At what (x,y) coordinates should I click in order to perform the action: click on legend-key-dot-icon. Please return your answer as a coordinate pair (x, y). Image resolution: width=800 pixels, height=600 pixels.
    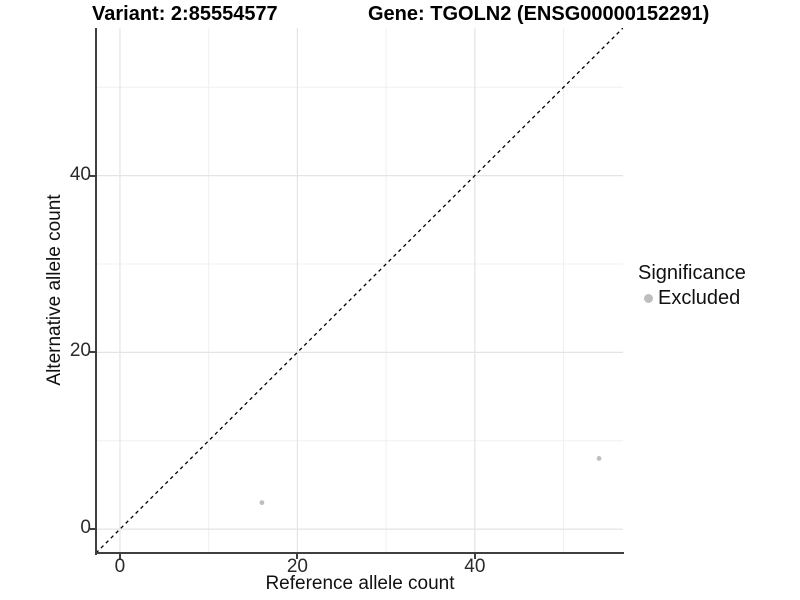
    Looking at the image, I should click on (648, 298).